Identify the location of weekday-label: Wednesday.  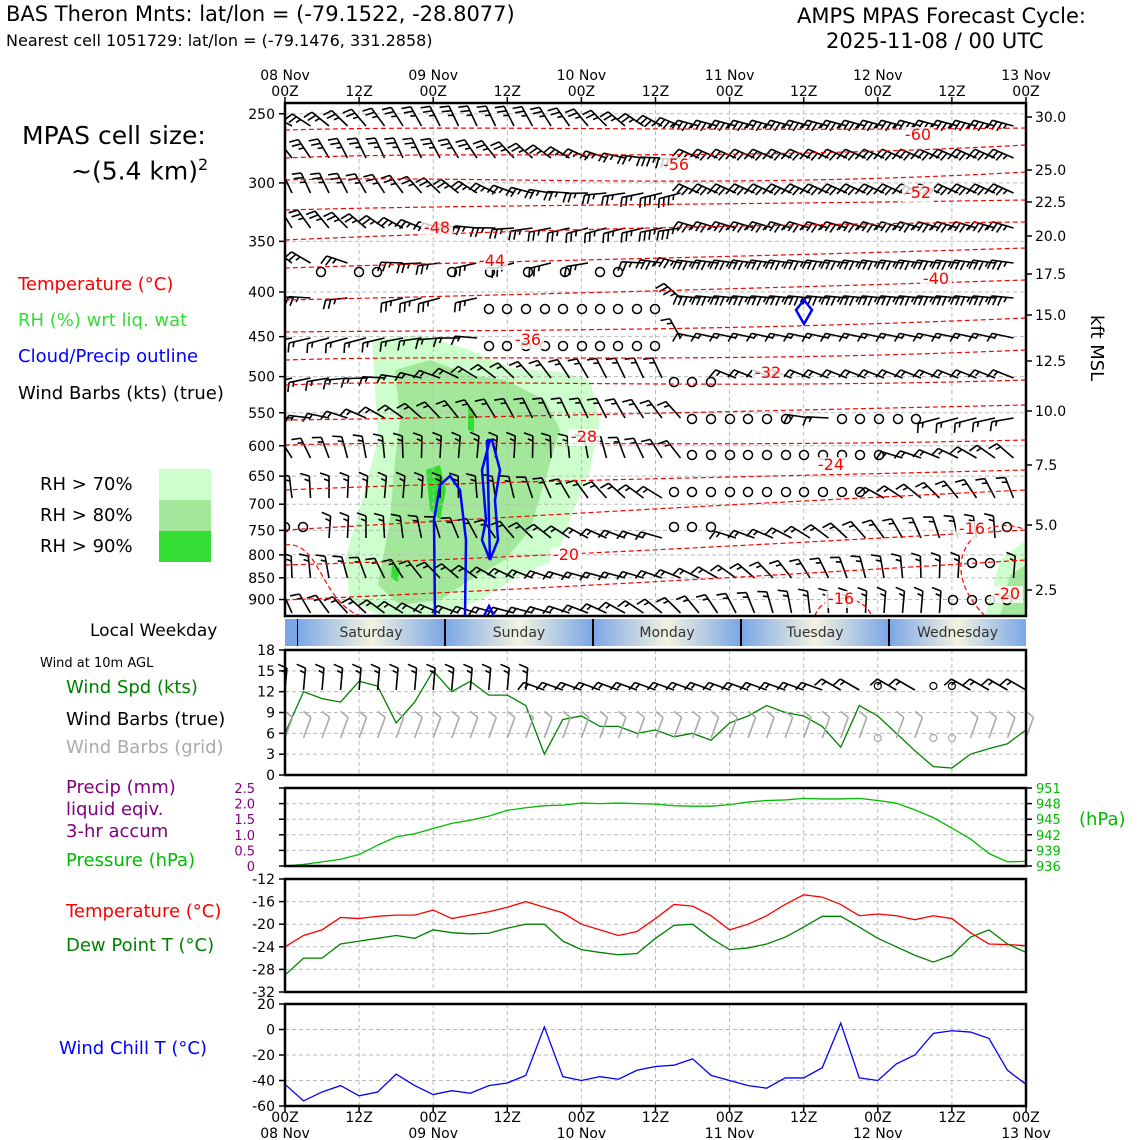
(957, 633).